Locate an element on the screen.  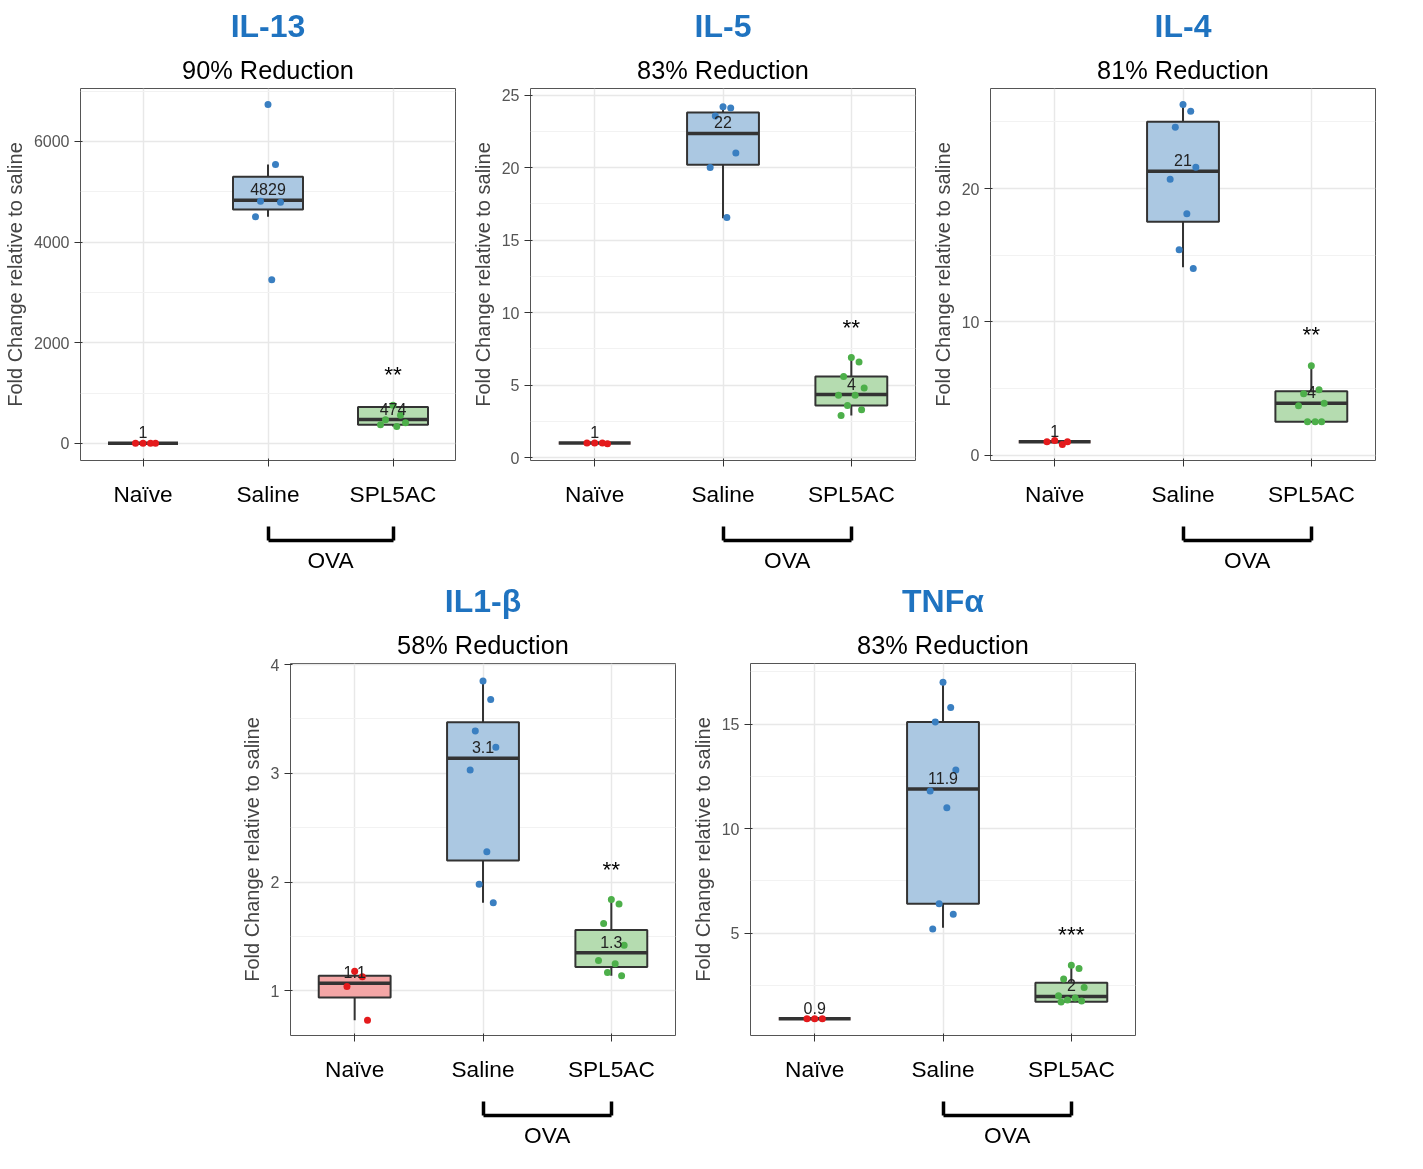
y-tick-label: 3 is located at coordinates (275, 774).